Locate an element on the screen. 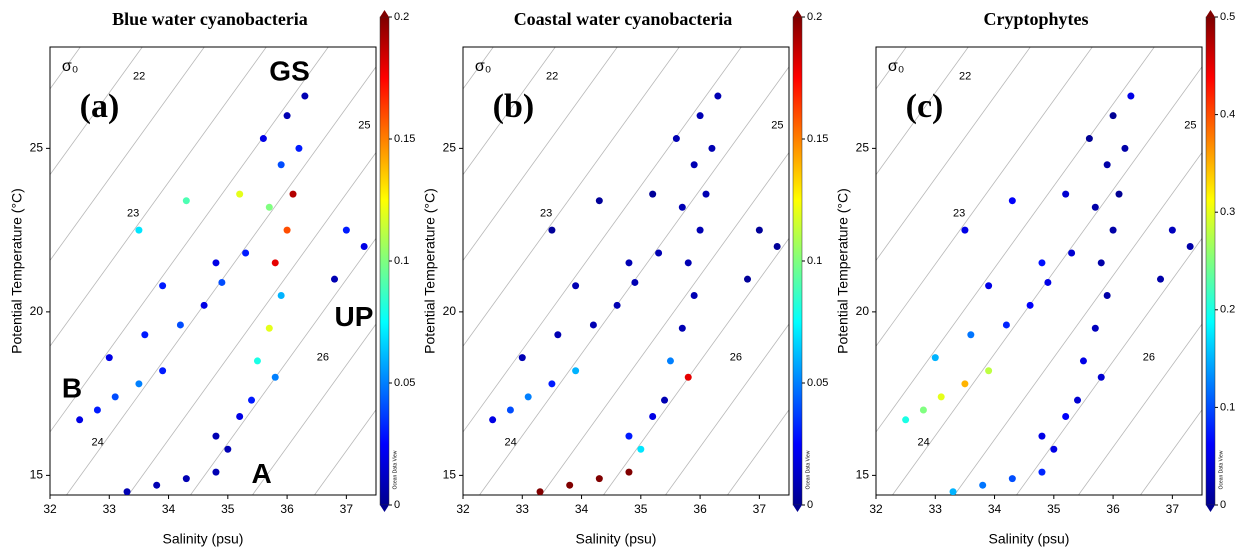 The height and width of the screenshot is (559, 1241). x-tick-label: 32 is located at coordinates (463, 509).